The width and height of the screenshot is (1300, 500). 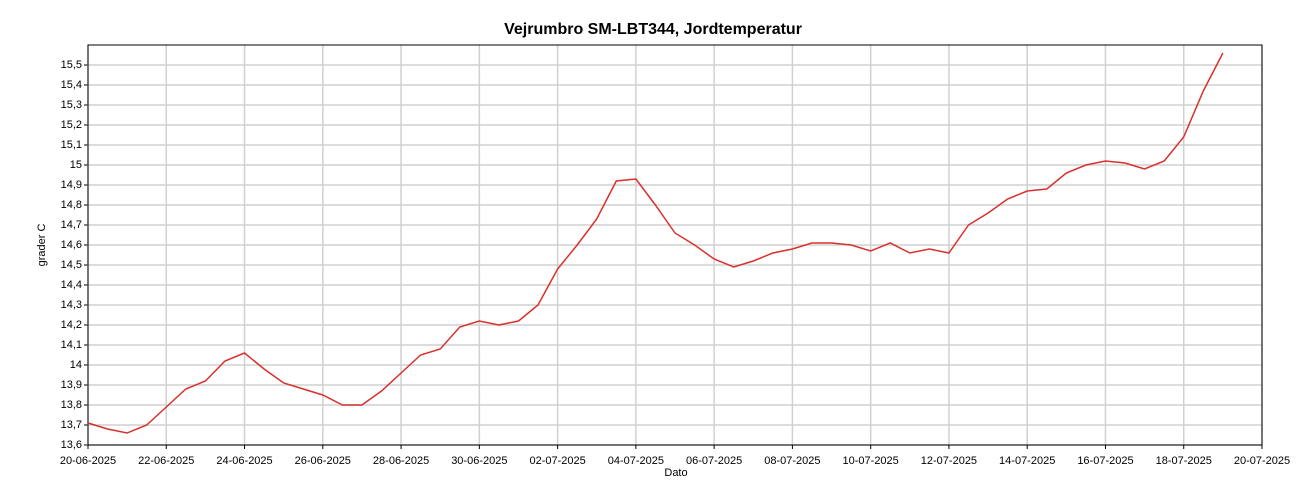 I want to click on y-tick-label: 14, so click(x=76, y=365).